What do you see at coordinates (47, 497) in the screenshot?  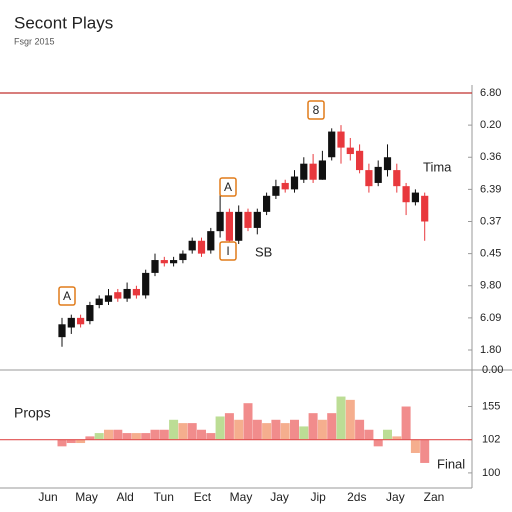 I see `x-tick-label: Jun` at bounding box center [47, 497].